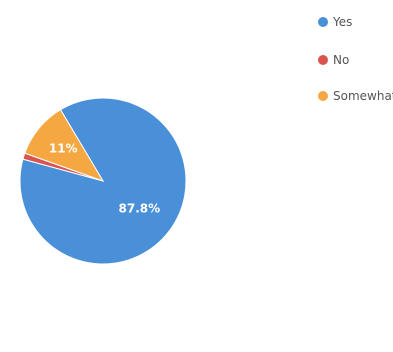  I want to click on legend-item-somewhat: Somewhat, so click(355, 96).